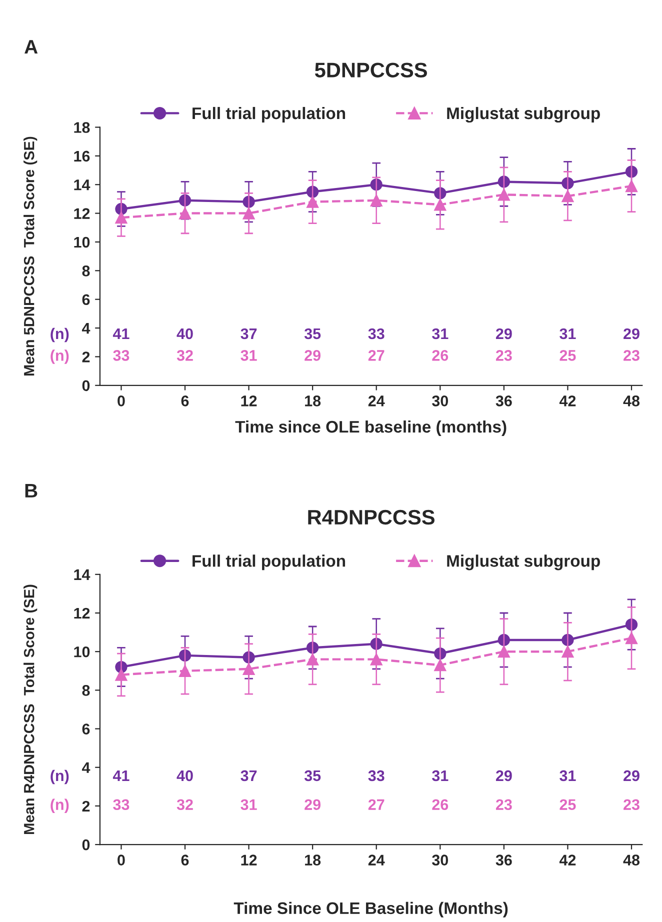 This screenshot has height=922, width=662. I want to click on text: A, so click(31, 47).